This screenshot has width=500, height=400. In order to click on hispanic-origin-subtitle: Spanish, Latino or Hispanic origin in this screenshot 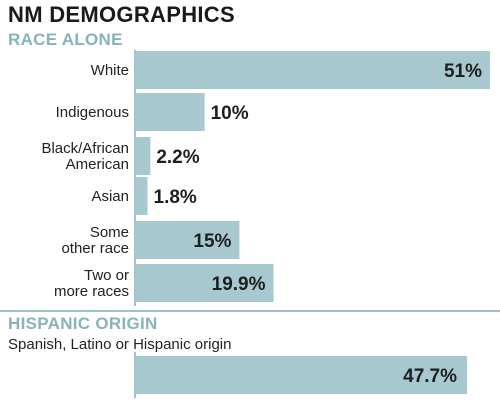, I will do `click(119, 344)`.